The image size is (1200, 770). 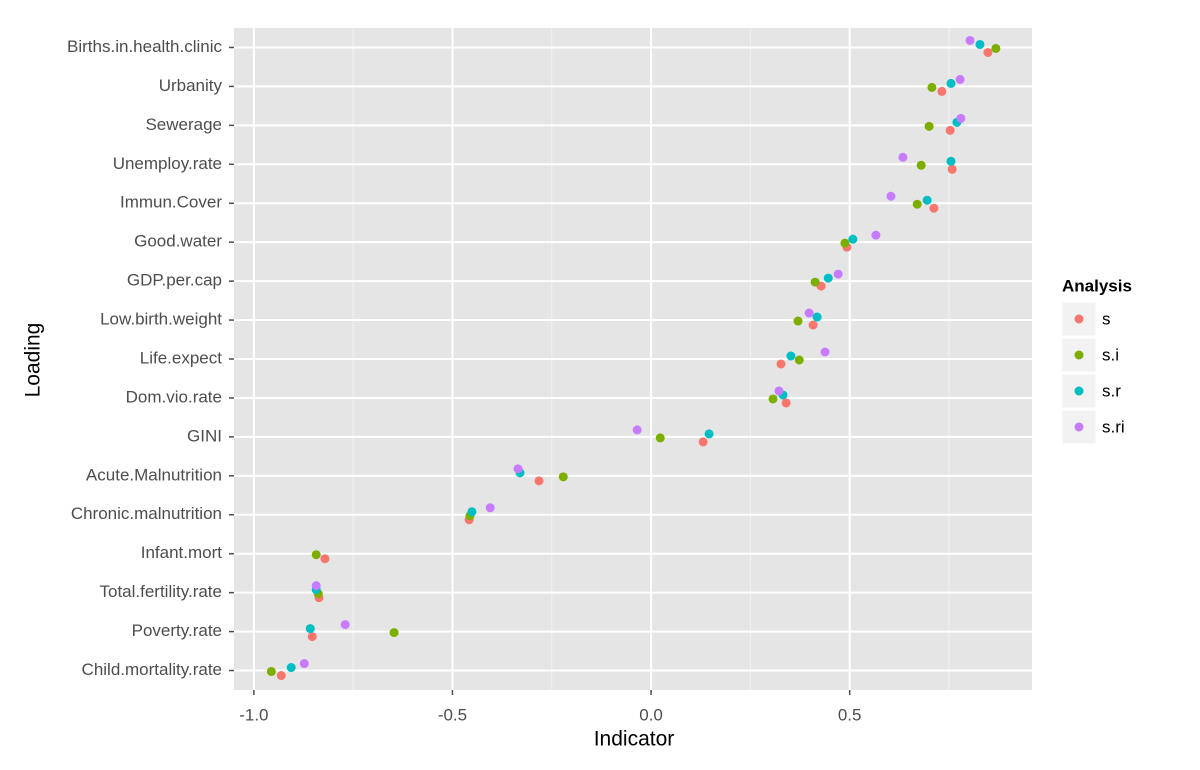 What do you see at coordinates (161, 319) in the screenshot?
I see `y-tick-label: Low.birth.weight` at bounding box center [161, 319].